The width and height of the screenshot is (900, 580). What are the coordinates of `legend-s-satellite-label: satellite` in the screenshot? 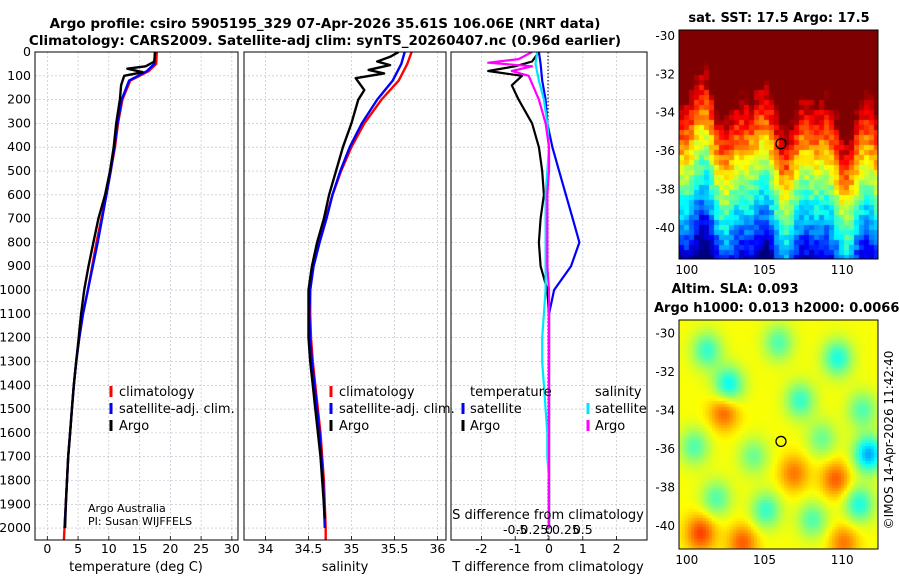 It's located at (621, 409).